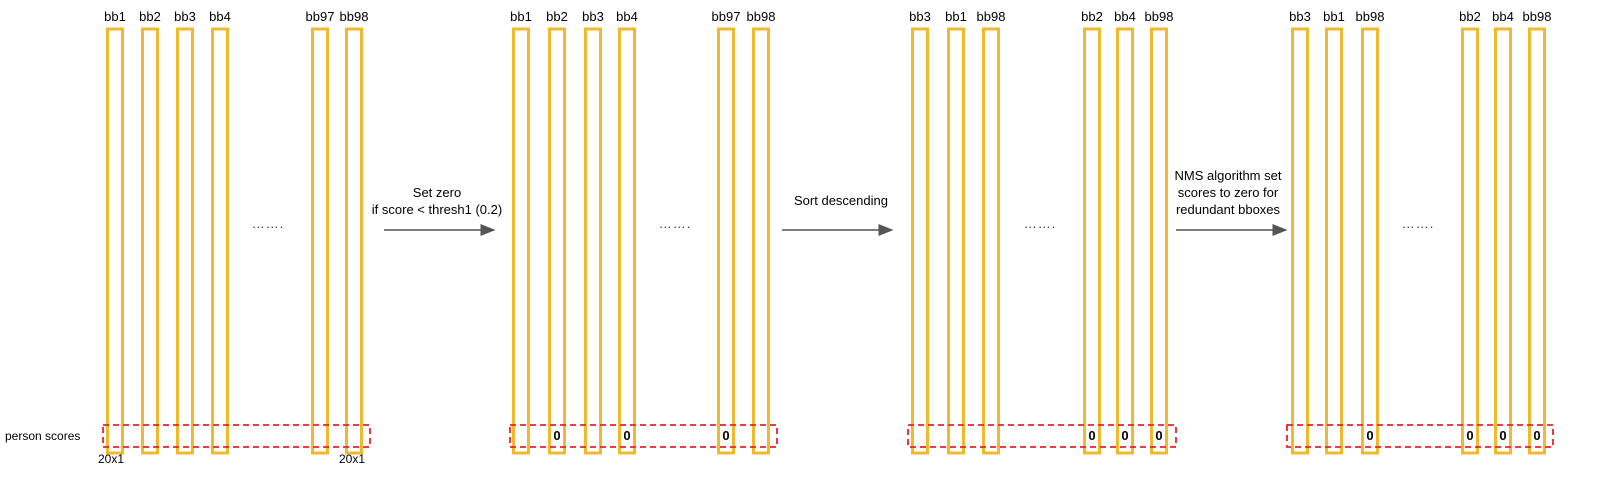  I want to click on dim-label-right: 20x1, so click(352, 459).